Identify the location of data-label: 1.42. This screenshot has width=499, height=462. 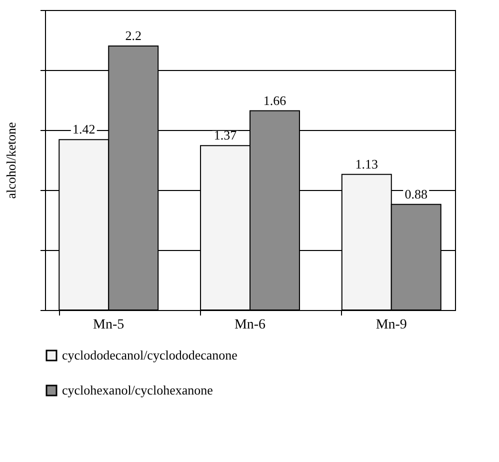
(84, 129).